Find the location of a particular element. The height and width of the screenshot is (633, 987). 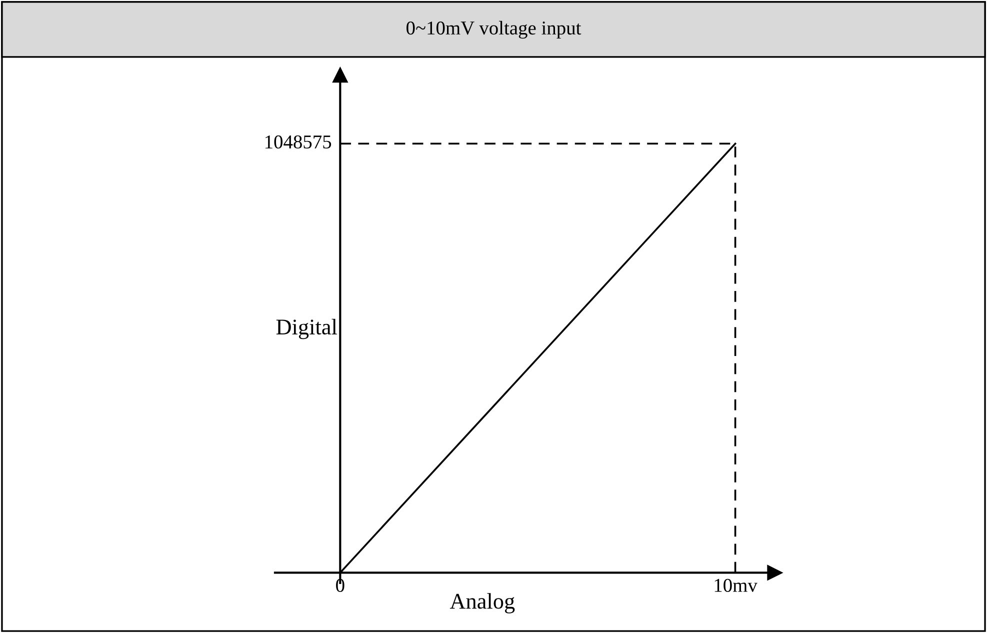

annotation: 1048575 is located at coordinates (298, 142).